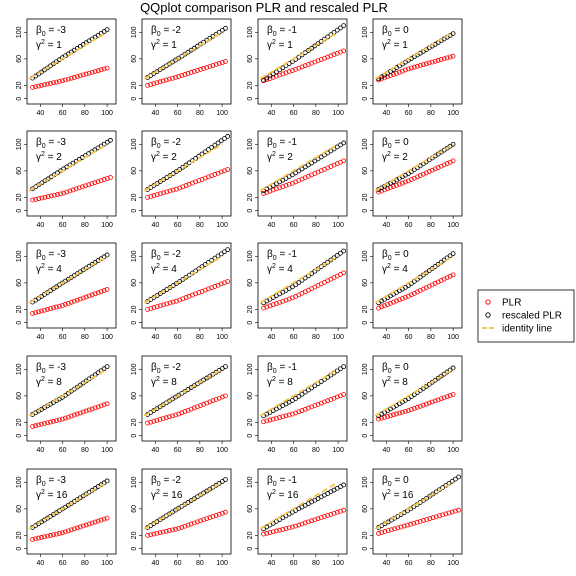 The height and width of the screenshot is (576, 576). I want to click on legend-label: identity line, so click(527, 329).